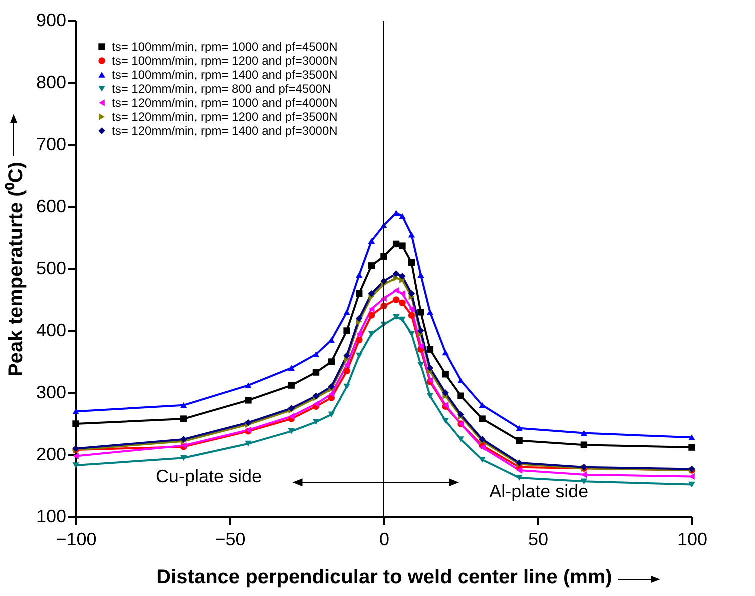 The width and height of the screenshot is (755, 596). I want to click on y-tick-label: 600, so click(51, 206).